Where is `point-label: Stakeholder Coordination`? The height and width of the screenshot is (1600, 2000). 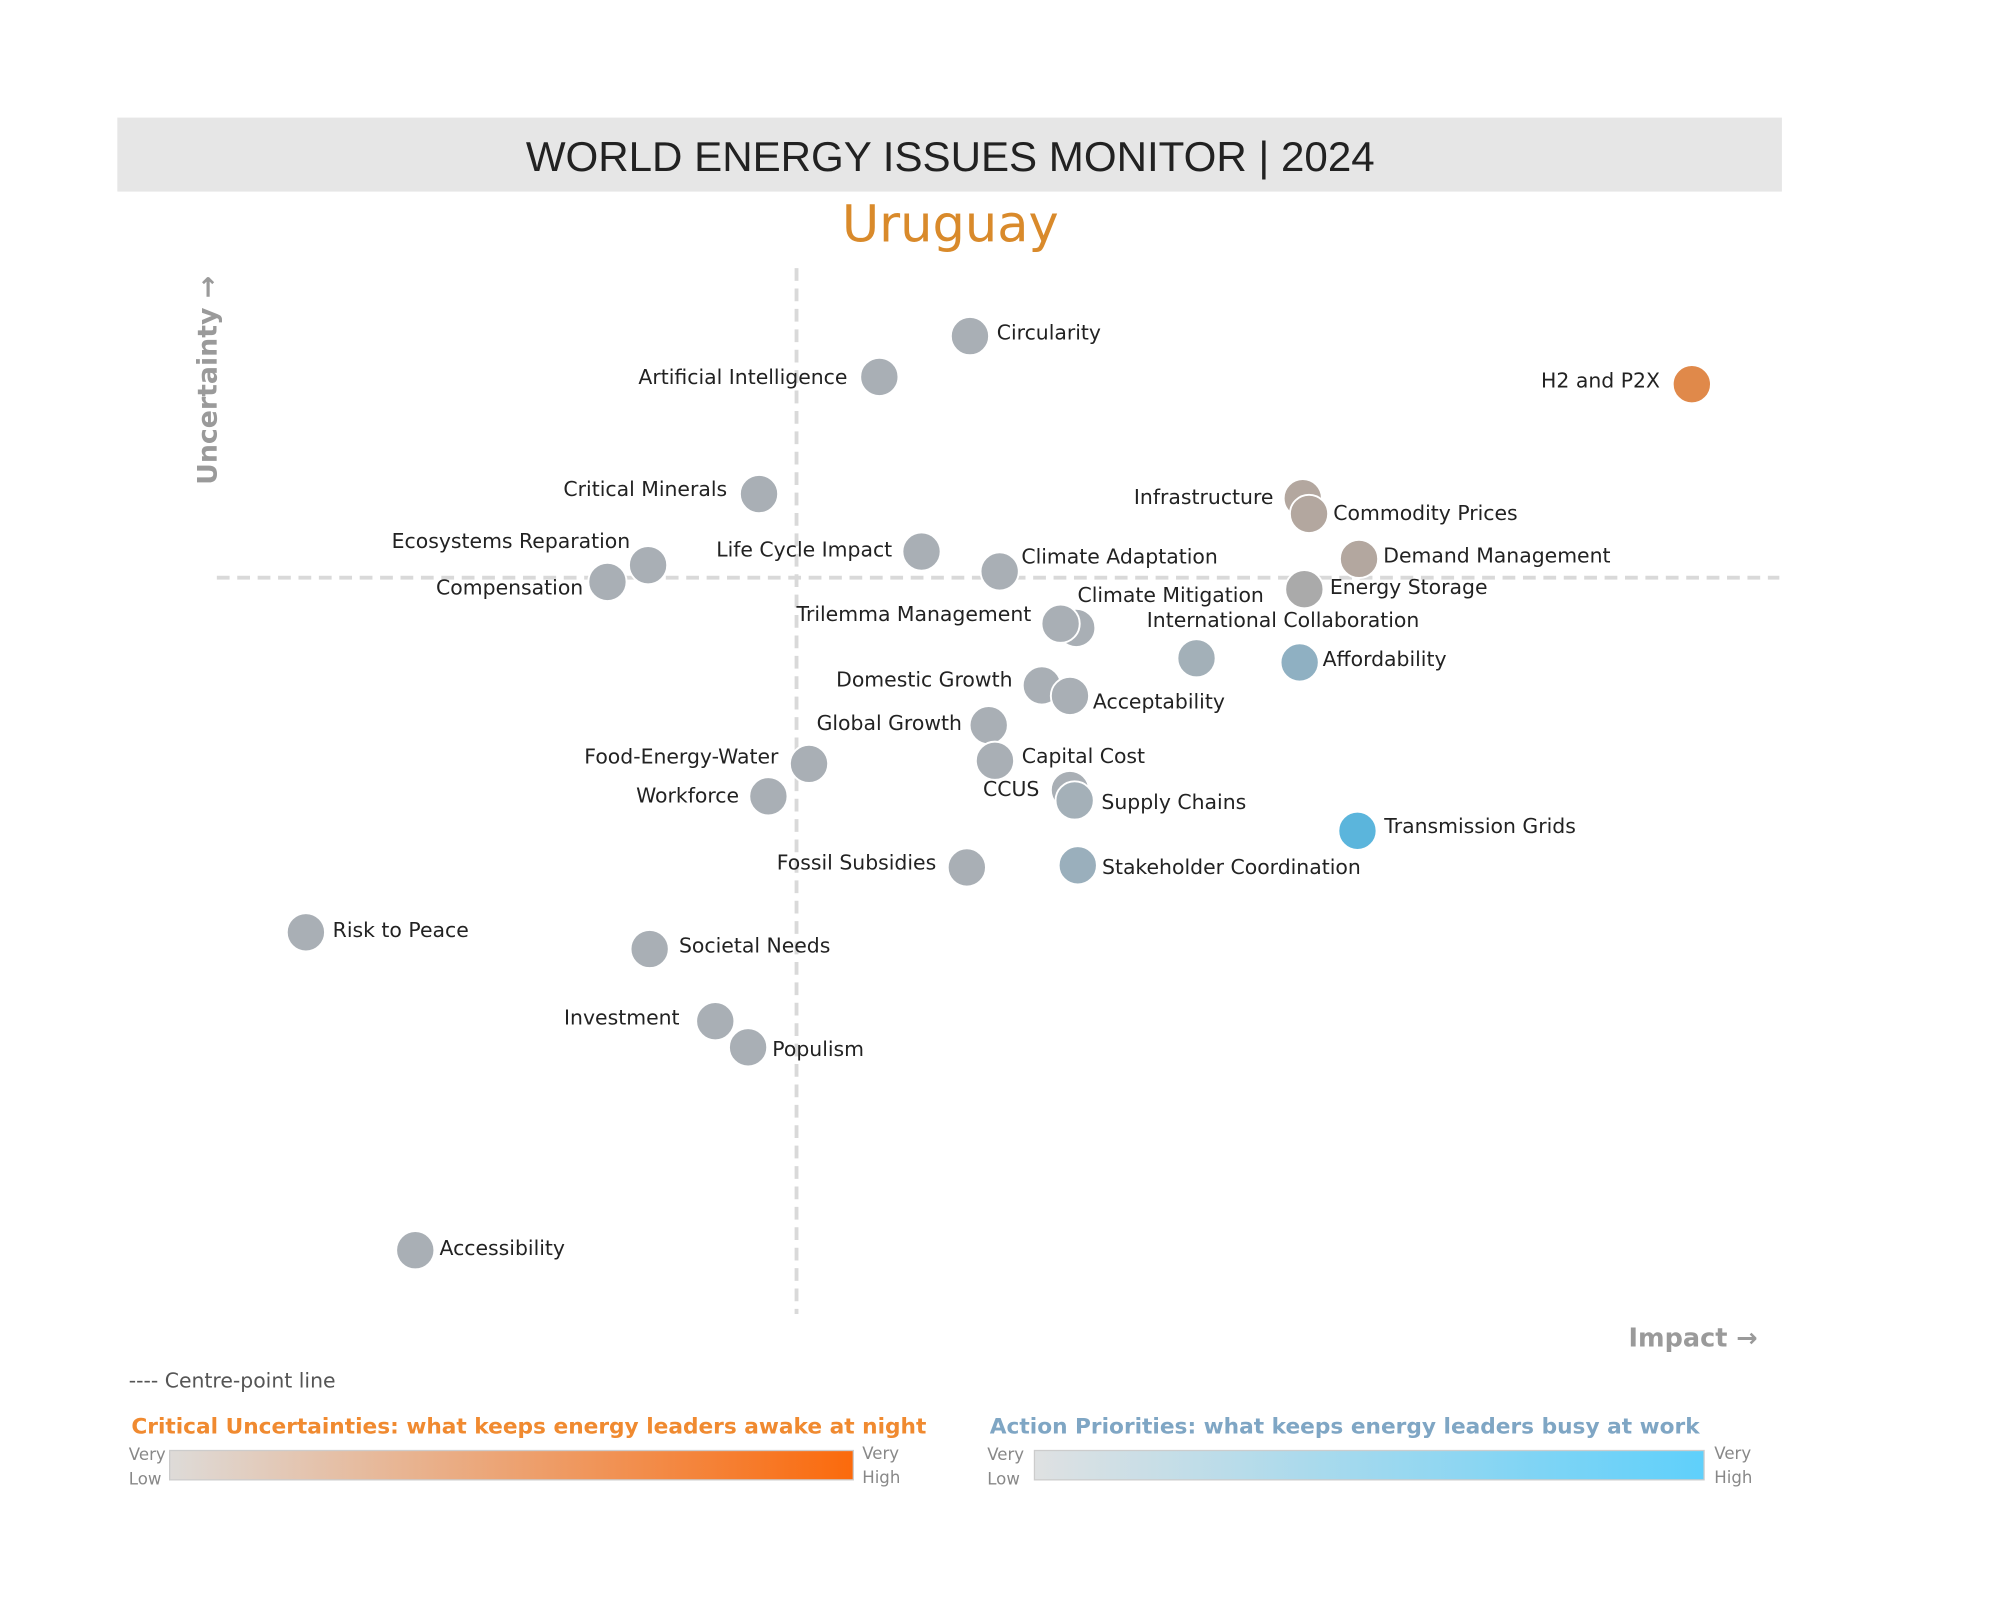
point-label: Stakeholder Coordination is located at coordinates (1231, 867).